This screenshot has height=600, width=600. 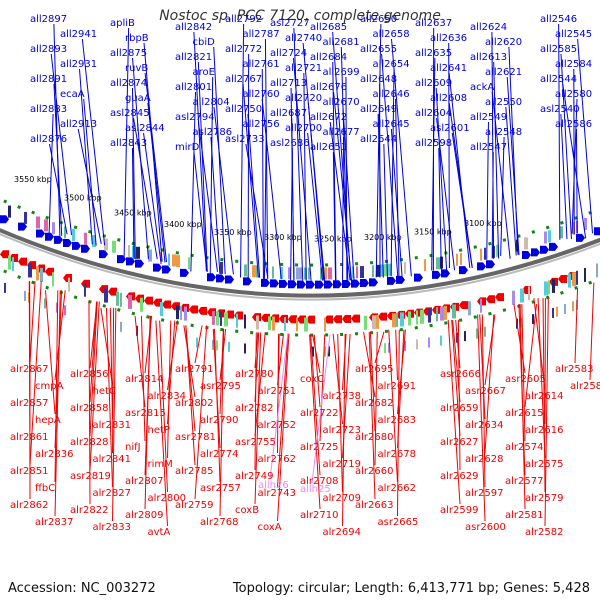 What do you see at coordinates (312, 379) in the screenshot?
I see `bottom-gene-label: coxC` at bounding box center [312, 379].